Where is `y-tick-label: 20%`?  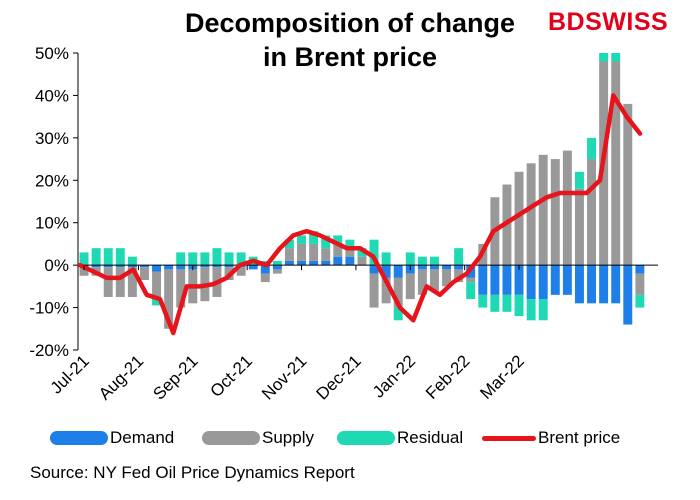
y-tick-label: 20% is located at coordinates (52, 180).